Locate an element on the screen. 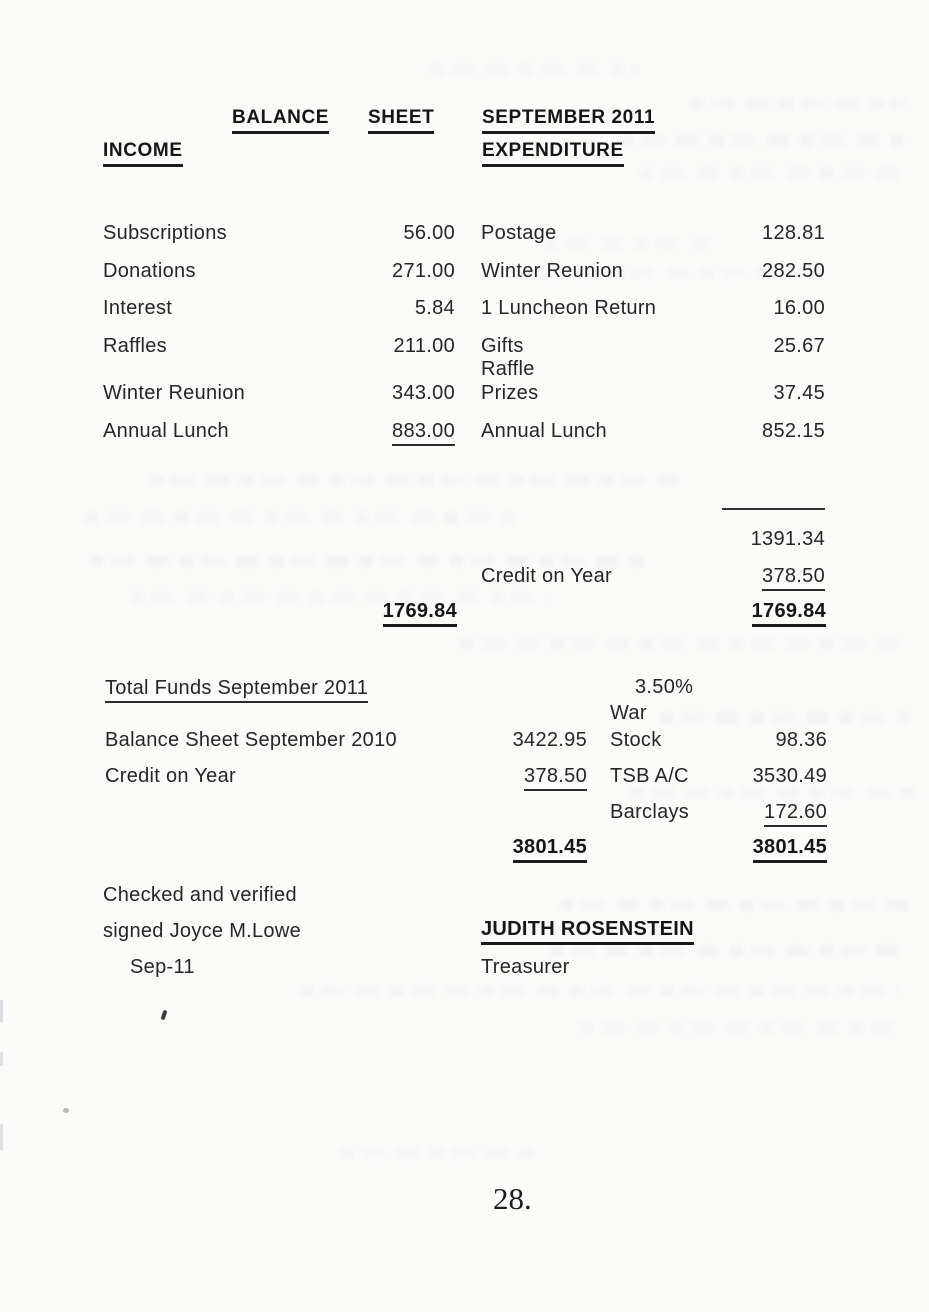 Image resolution: width=929 pixels, height=1312 pixels. expenditure-row-value: 37.45 is located at coordinates (799, 393).